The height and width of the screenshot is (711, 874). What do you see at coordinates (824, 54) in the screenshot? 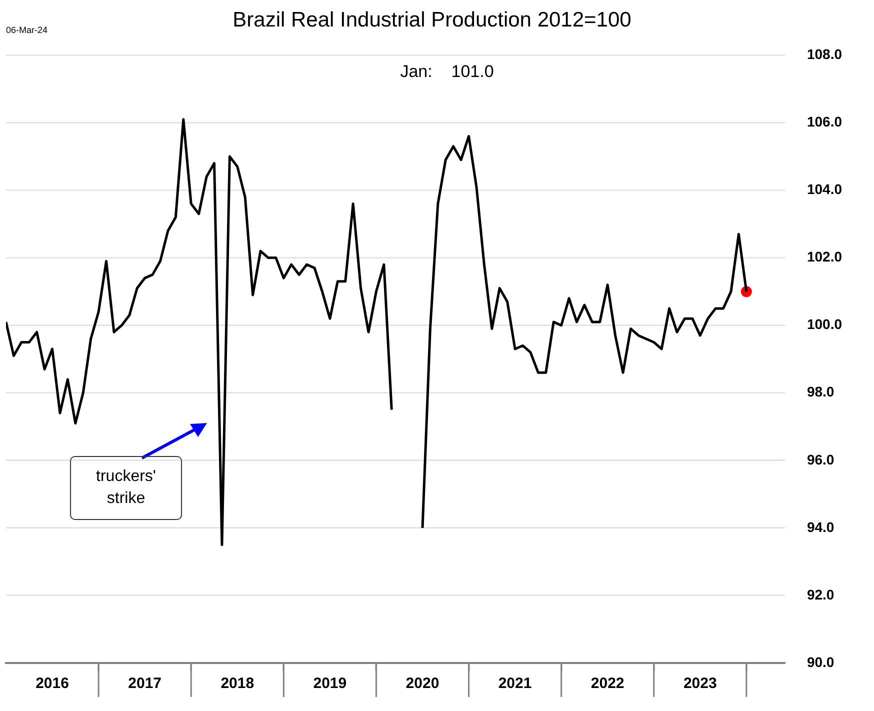
I see `y-tick-label: 108.0` at bounding box center [824, 54].